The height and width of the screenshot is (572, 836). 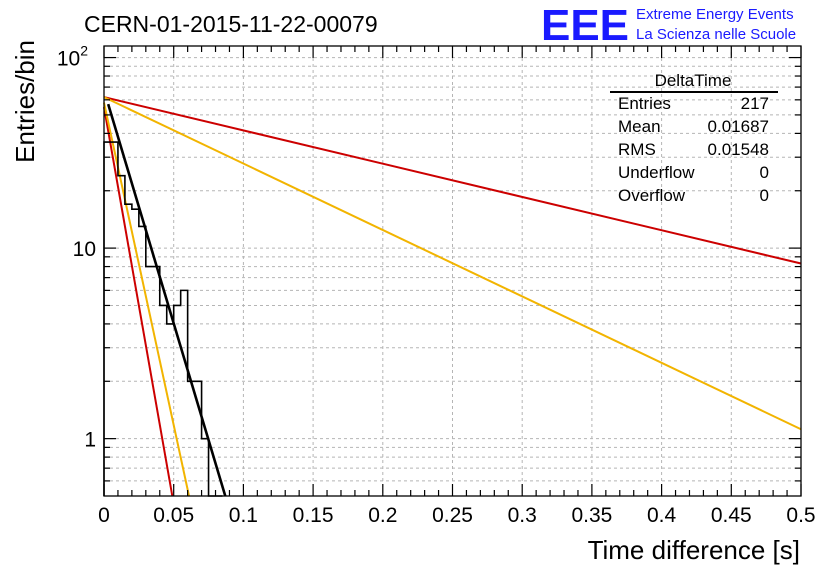 I want to click on stats-label-entries: Entries, so click(x=644, y=103).